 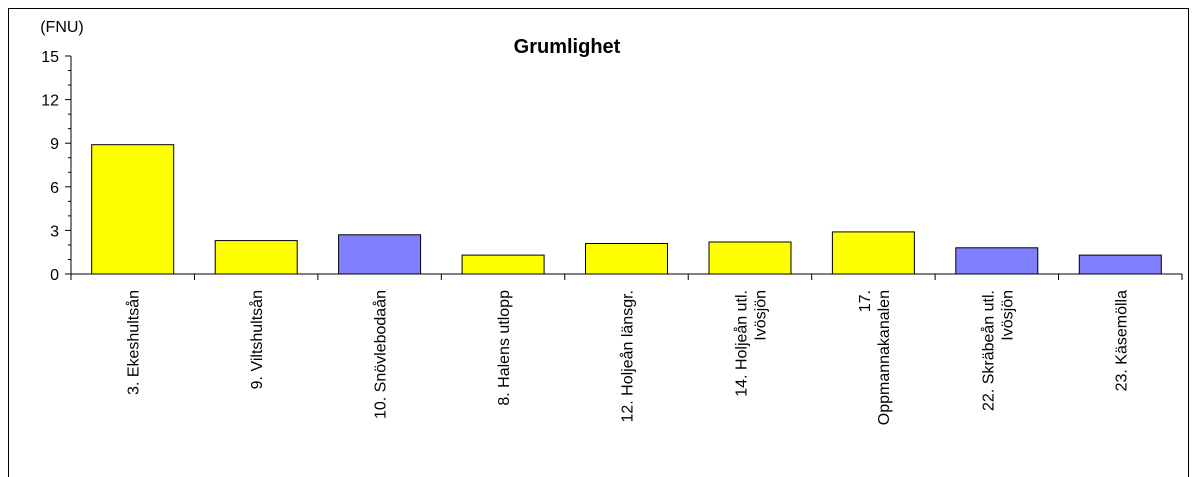 What do you see at coordinates (504, 348) in the screenshot?
I see `category-label: 8. Halens utlopp` at bounding box center [504, 348].